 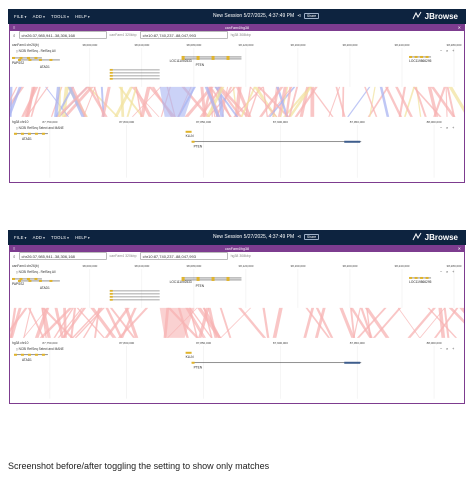 I want to click on ruler-tick-label: 87,800,000, so click(x=126, y=122).